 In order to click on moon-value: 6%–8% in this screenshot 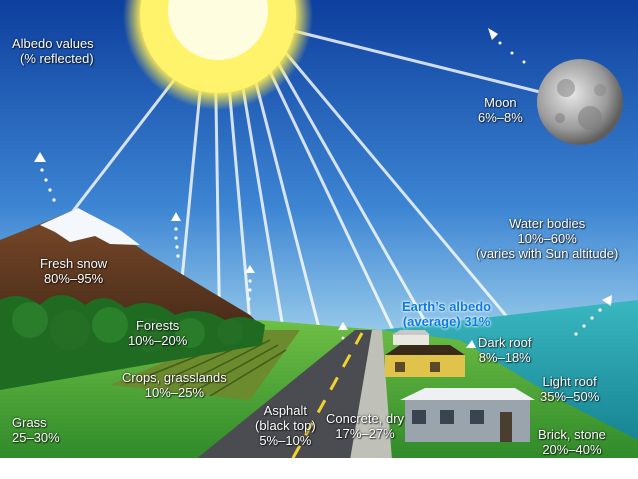, I will do `click(500, 117)`.